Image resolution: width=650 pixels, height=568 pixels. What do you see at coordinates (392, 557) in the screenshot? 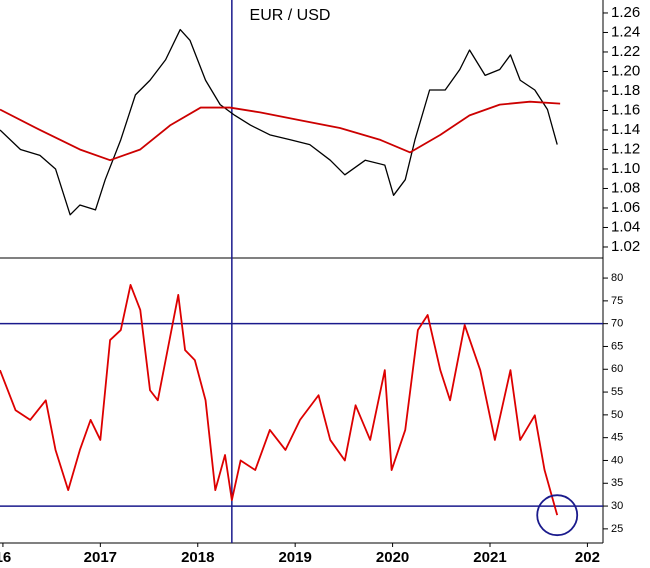
I see `x-tick-label: 2020` at bounding box center [392, 557].